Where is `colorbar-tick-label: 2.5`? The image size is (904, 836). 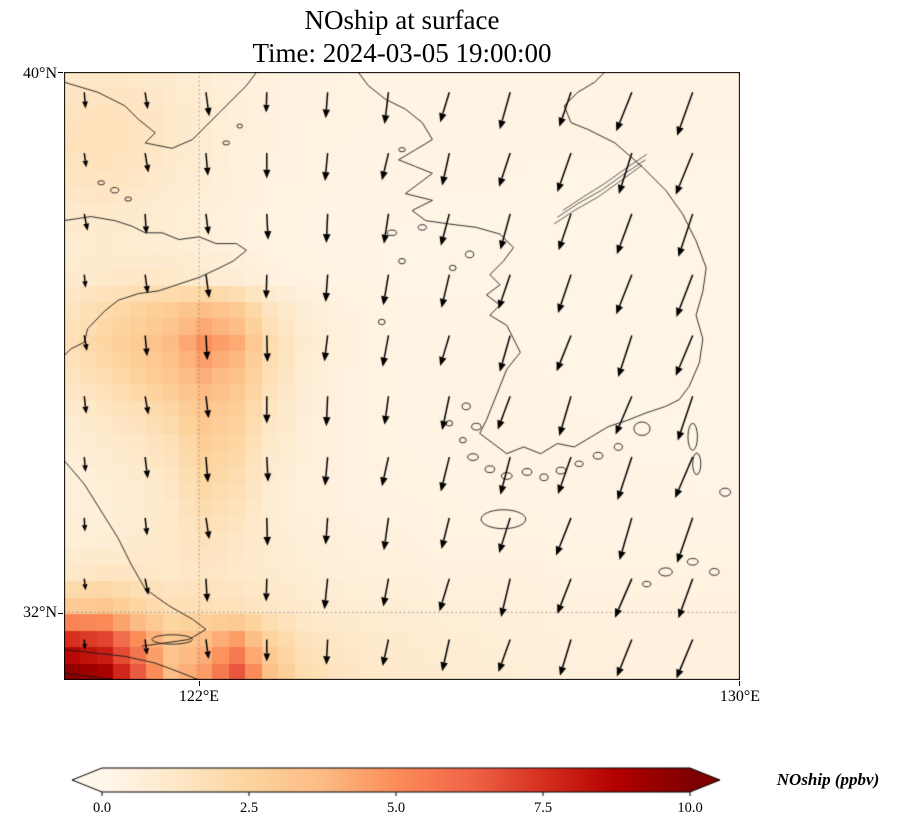
colorbar-tick-label: 2.5 is located at coordinates (249, 808).